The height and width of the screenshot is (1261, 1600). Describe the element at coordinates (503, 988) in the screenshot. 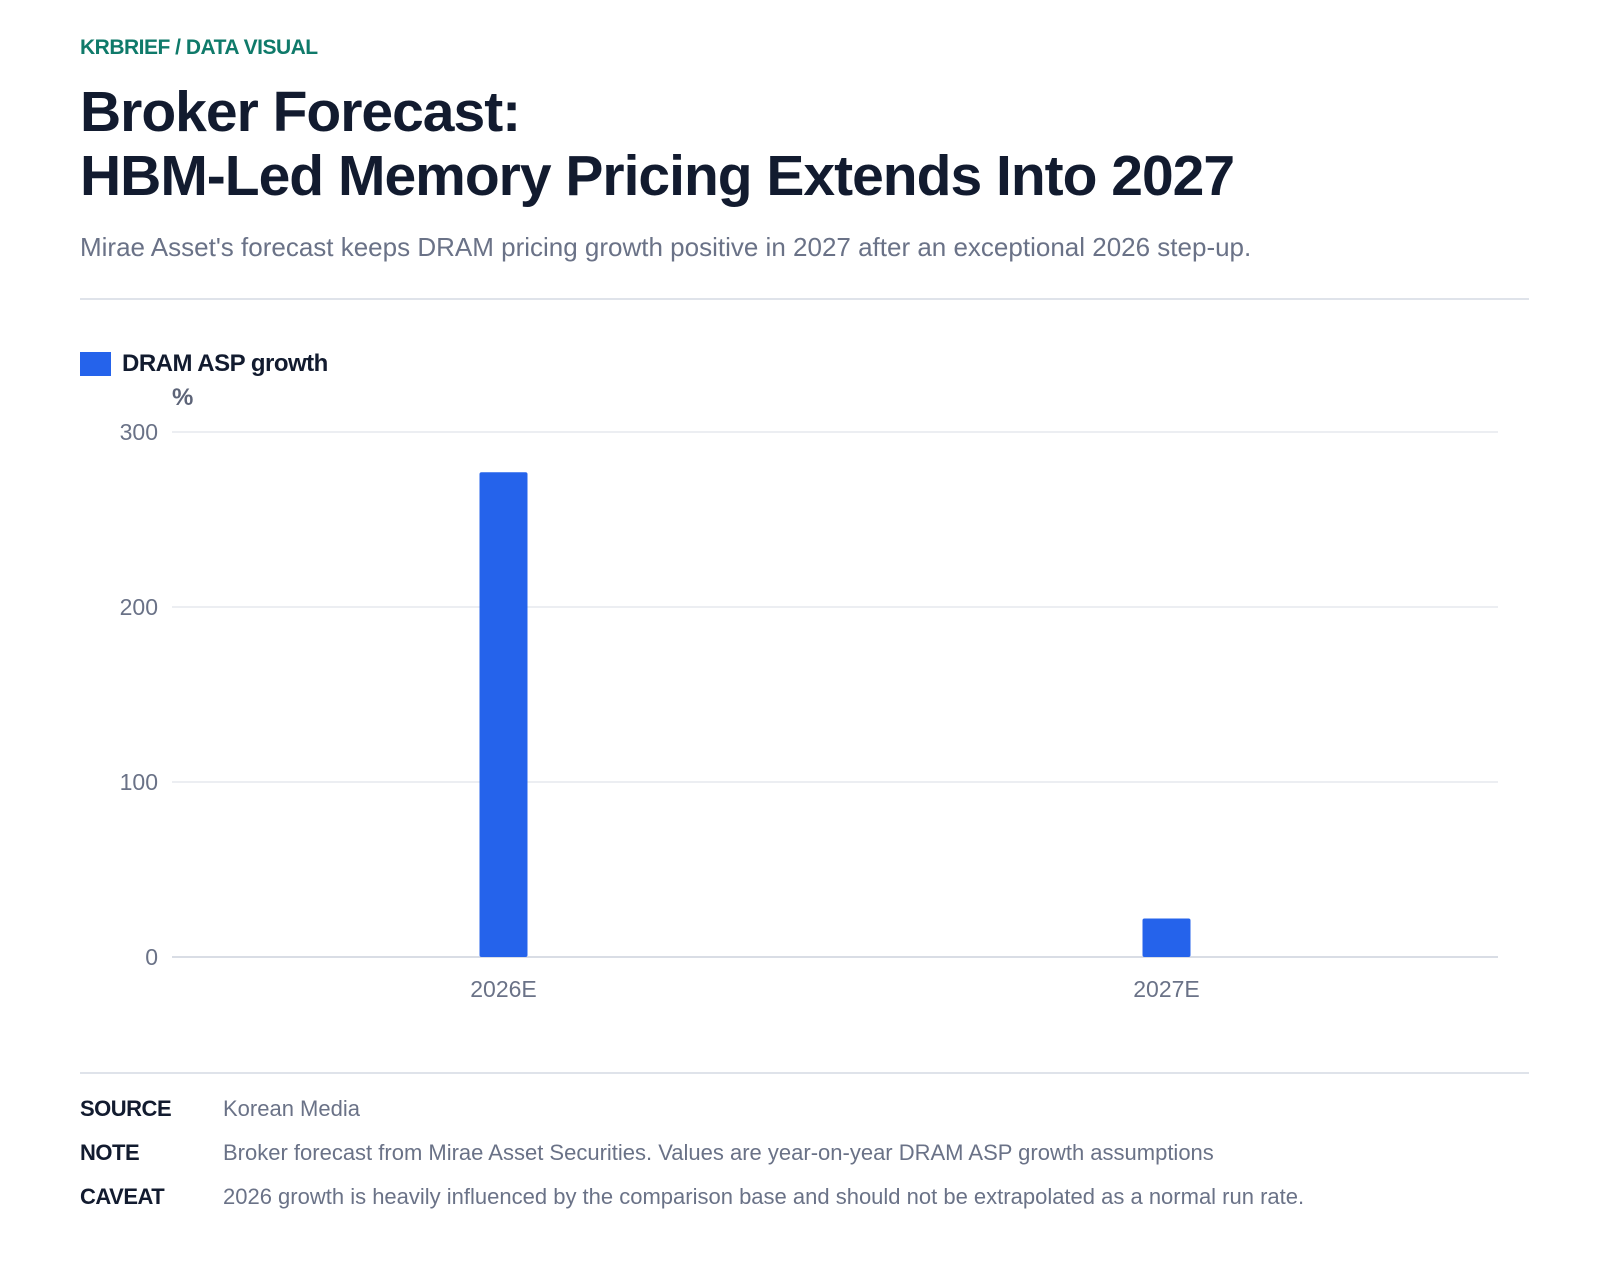

I see `x-tick-label: 2026E` at that location.